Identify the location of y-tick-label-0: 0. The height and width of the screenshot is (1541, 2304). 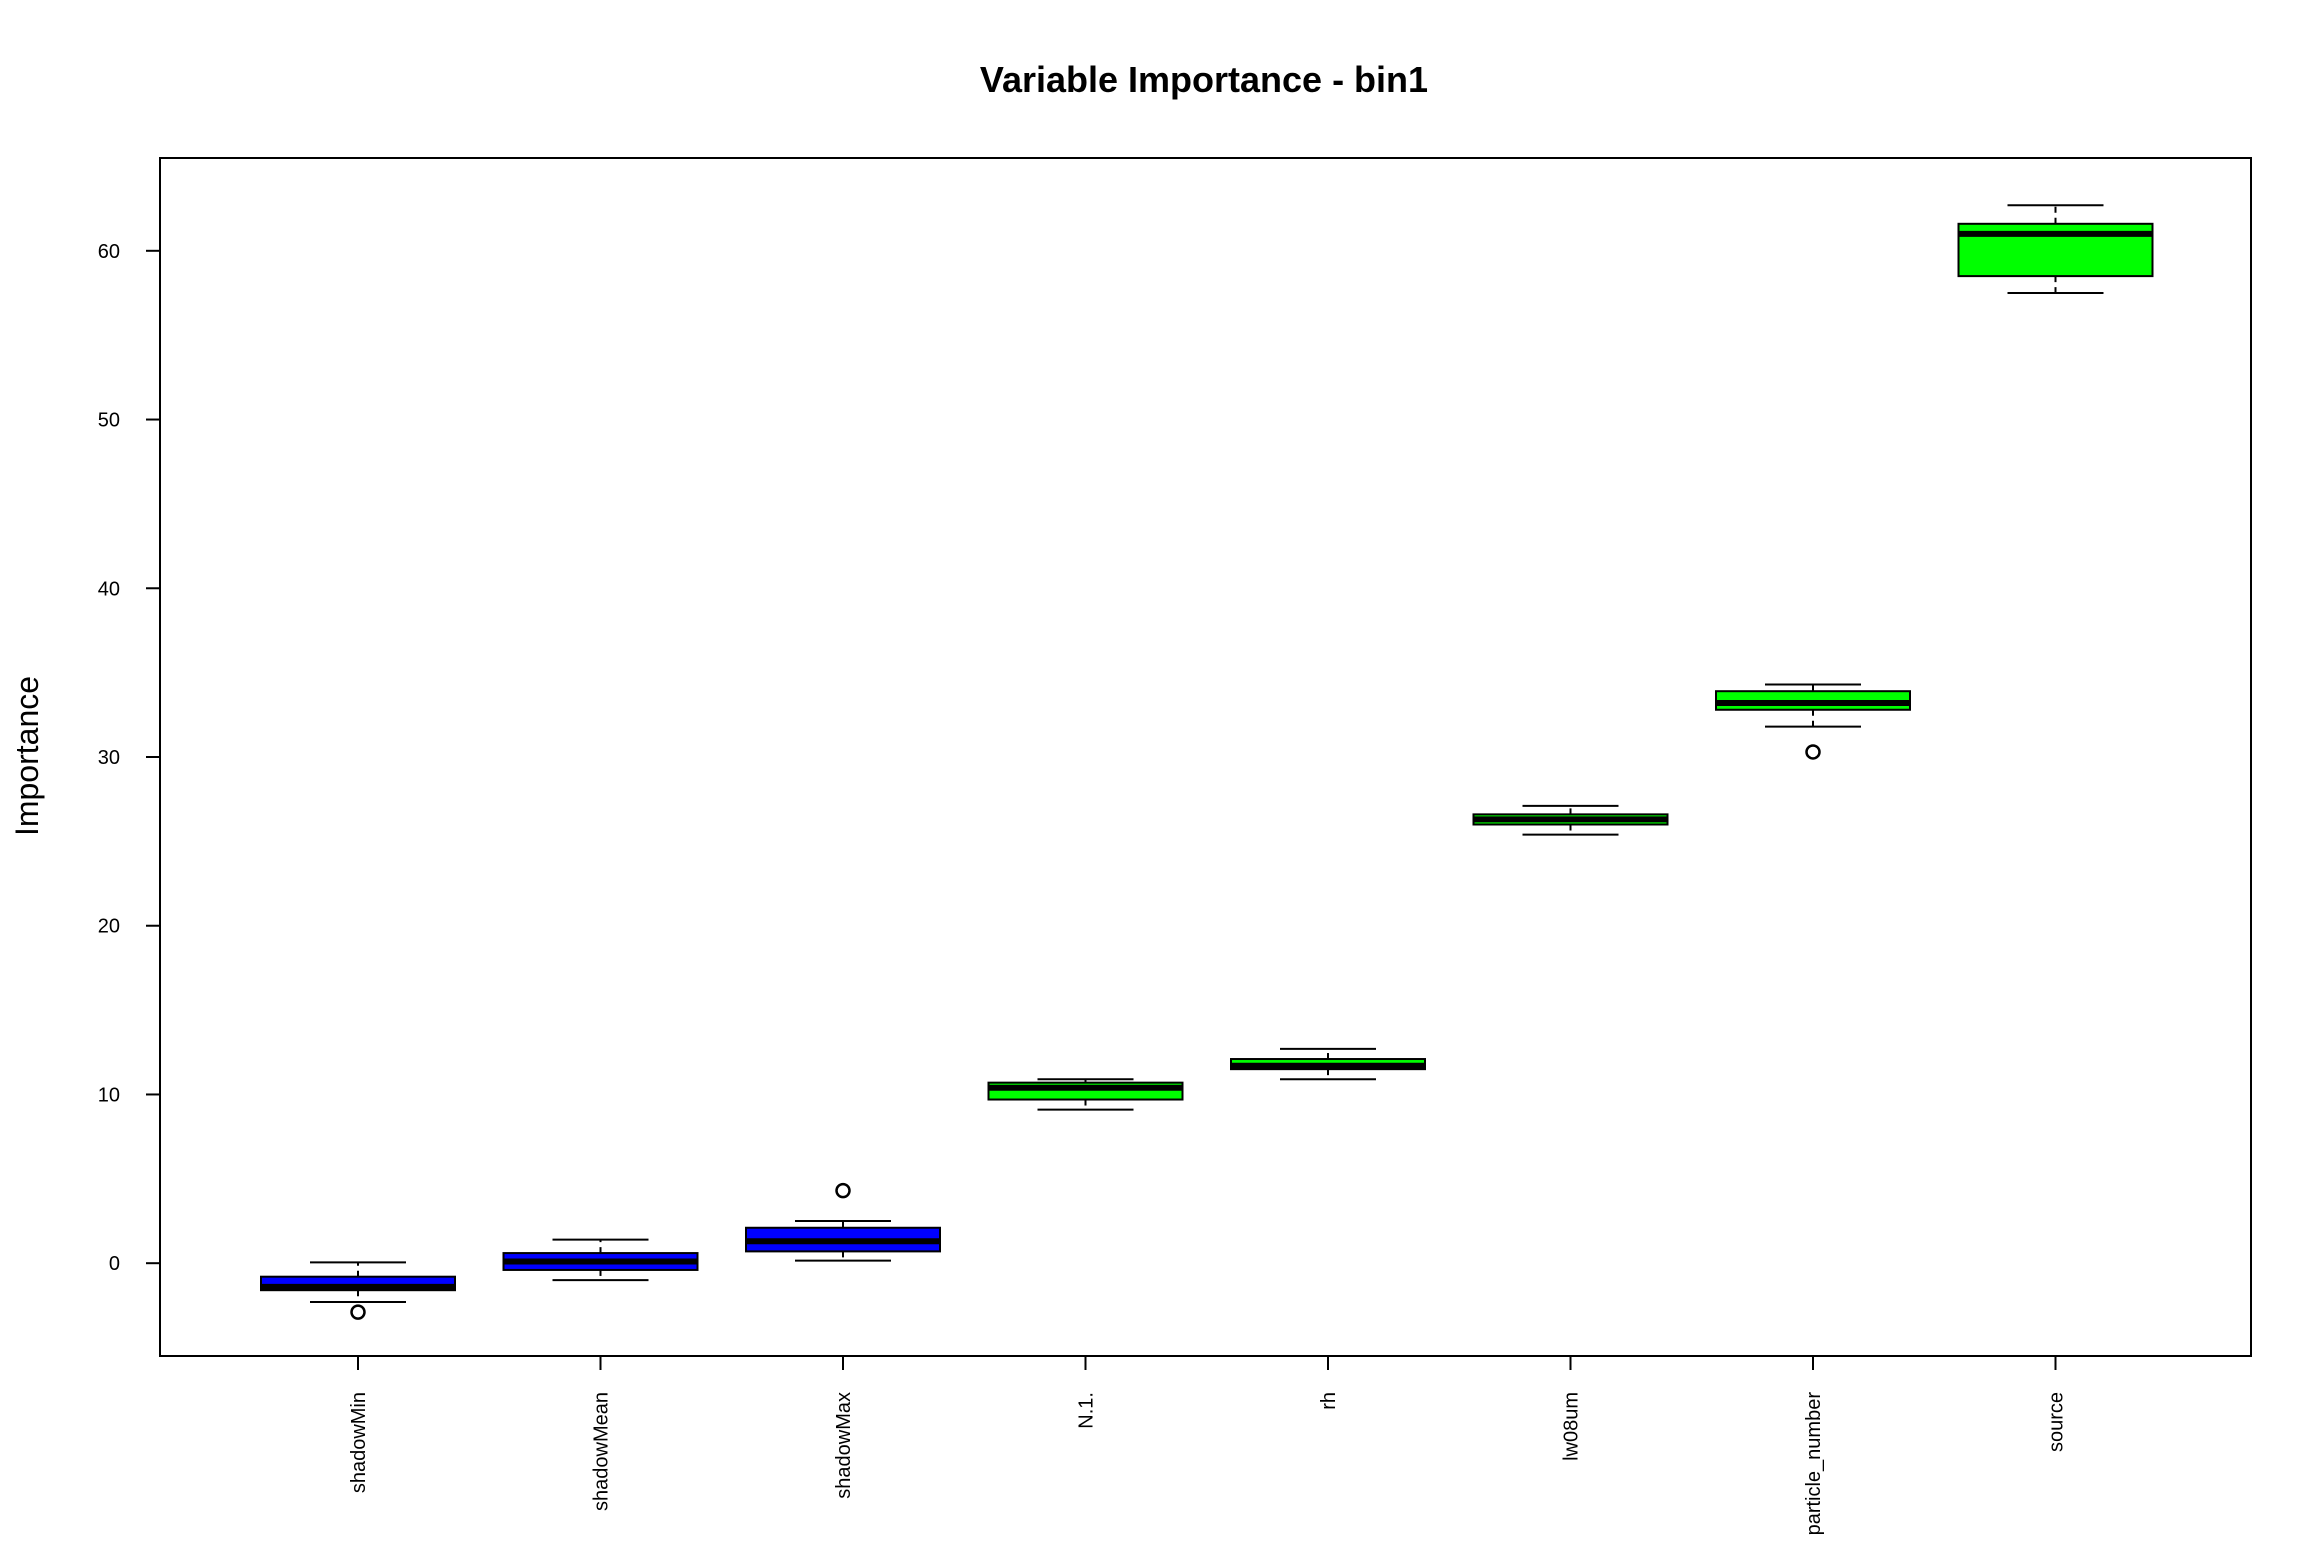
(114, 1264).